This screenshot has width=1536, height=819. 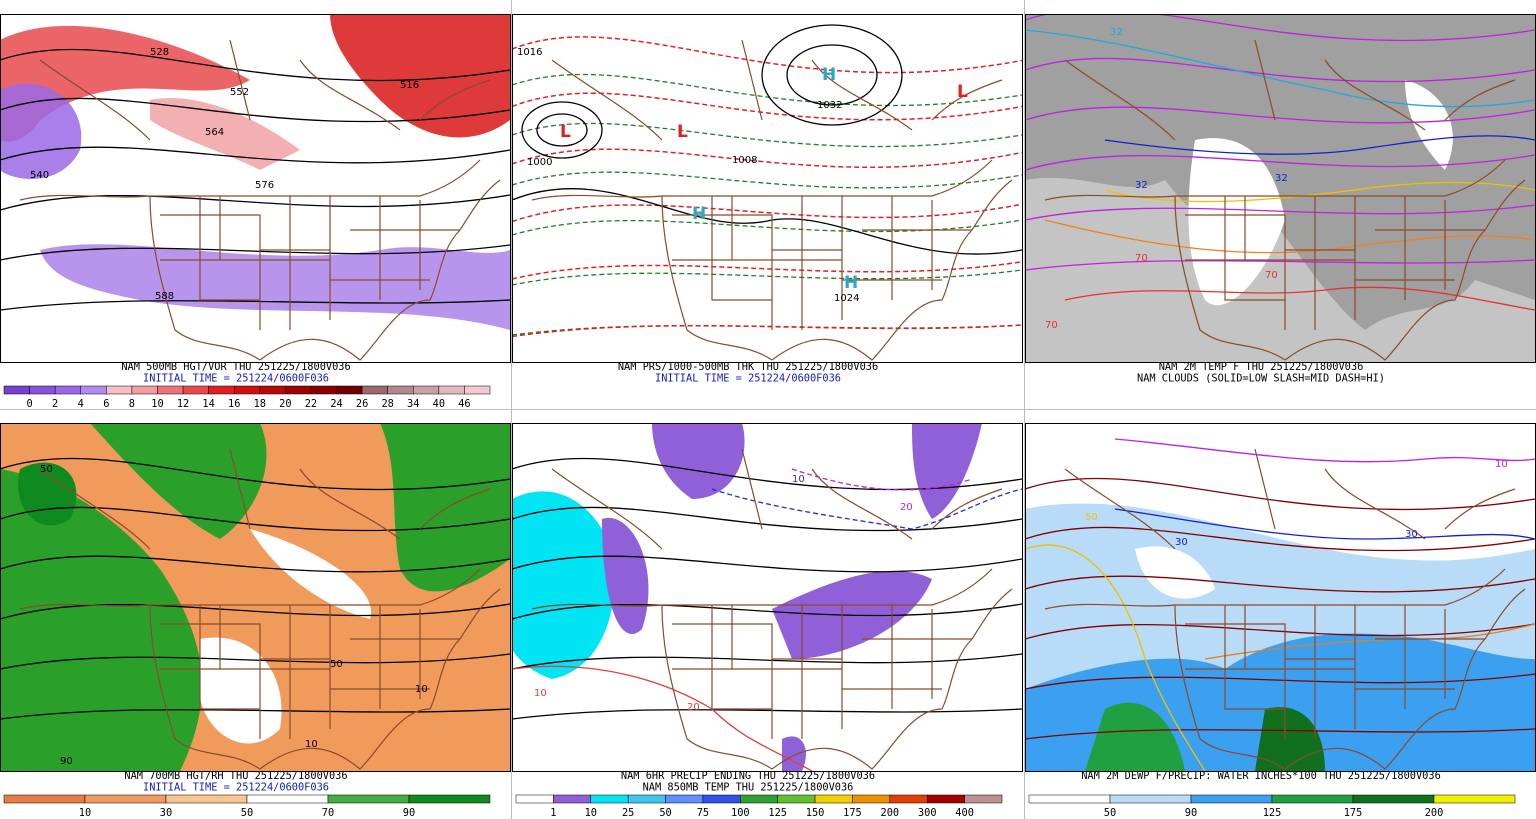 What do you see at coordinates (565, 132) in the screenshot?
I see `low-marker: L` at bounding box center [565, 132].